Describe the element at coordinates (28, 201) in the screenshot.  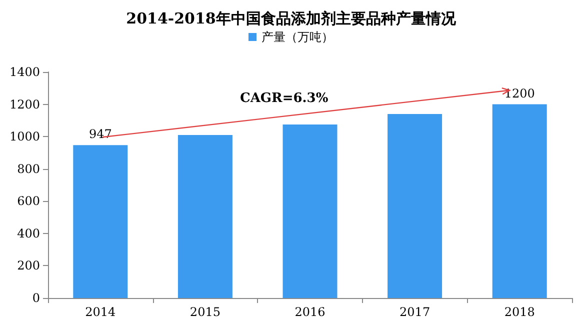
I see `y-tick-label: 600` at that location.